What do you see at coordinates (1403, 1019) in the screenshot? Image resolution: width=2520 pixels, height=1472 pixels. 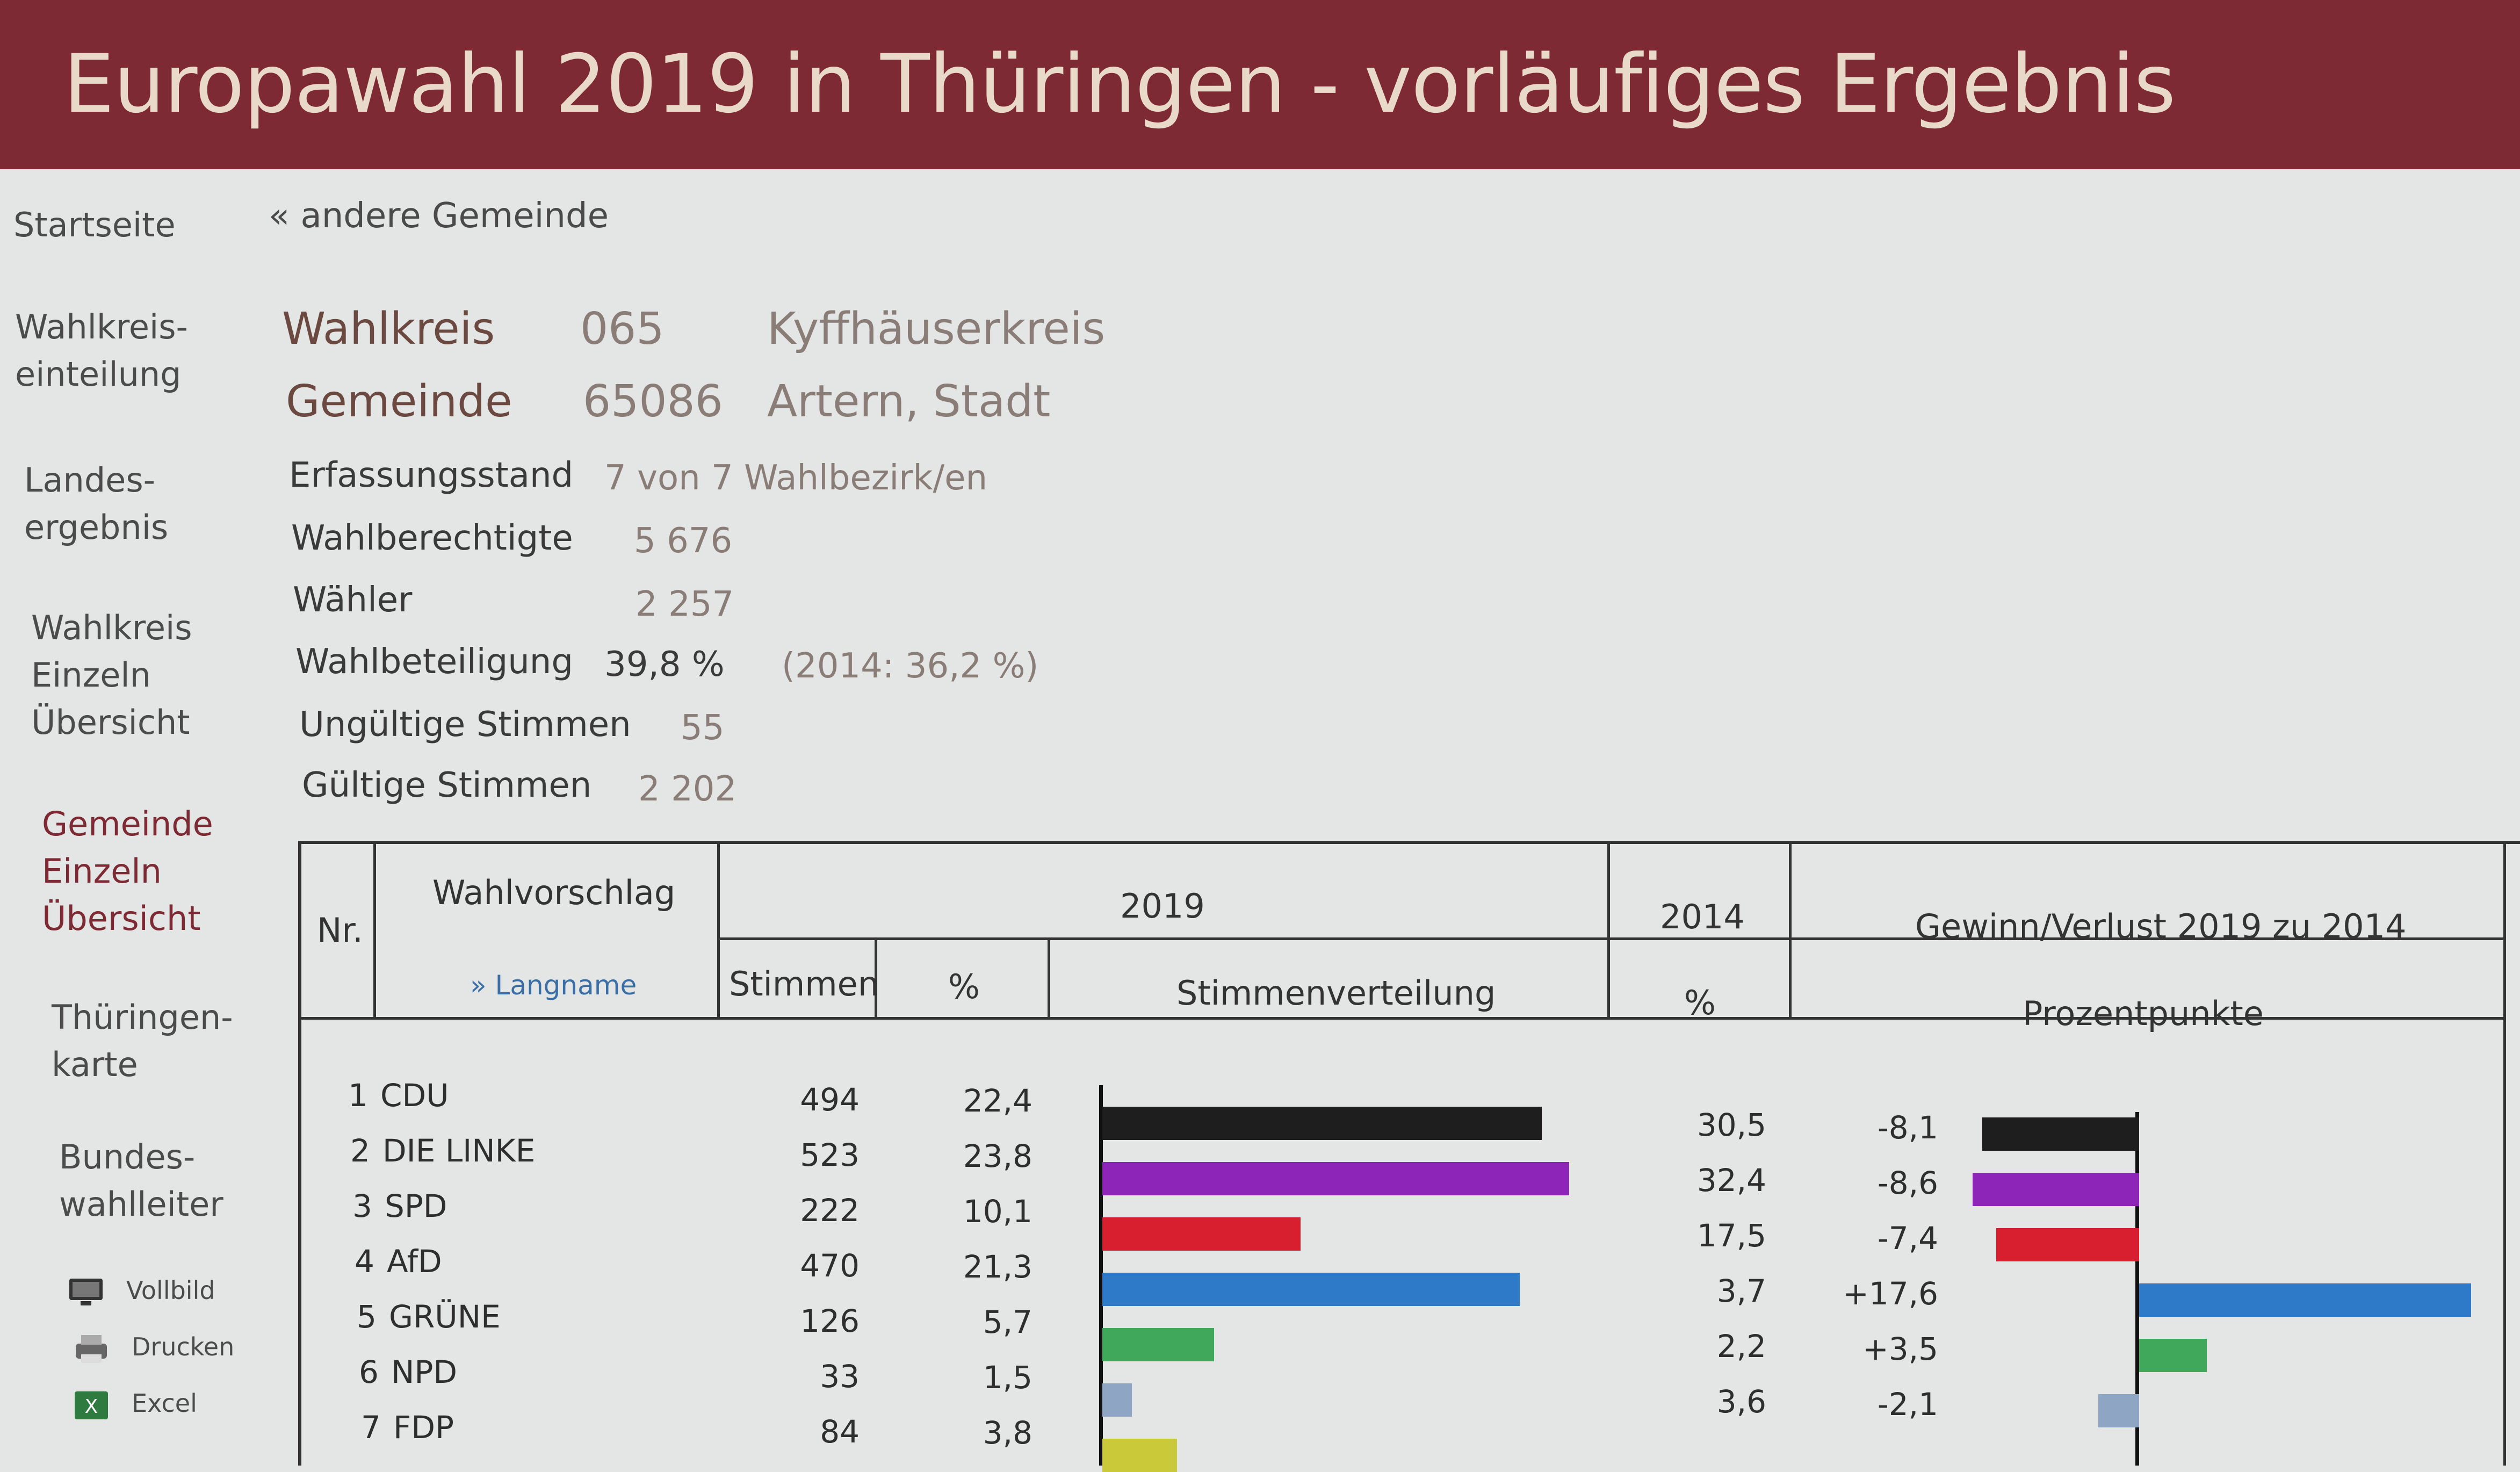 I see `header-bottom-line` at bounding box center [1403, 1019].